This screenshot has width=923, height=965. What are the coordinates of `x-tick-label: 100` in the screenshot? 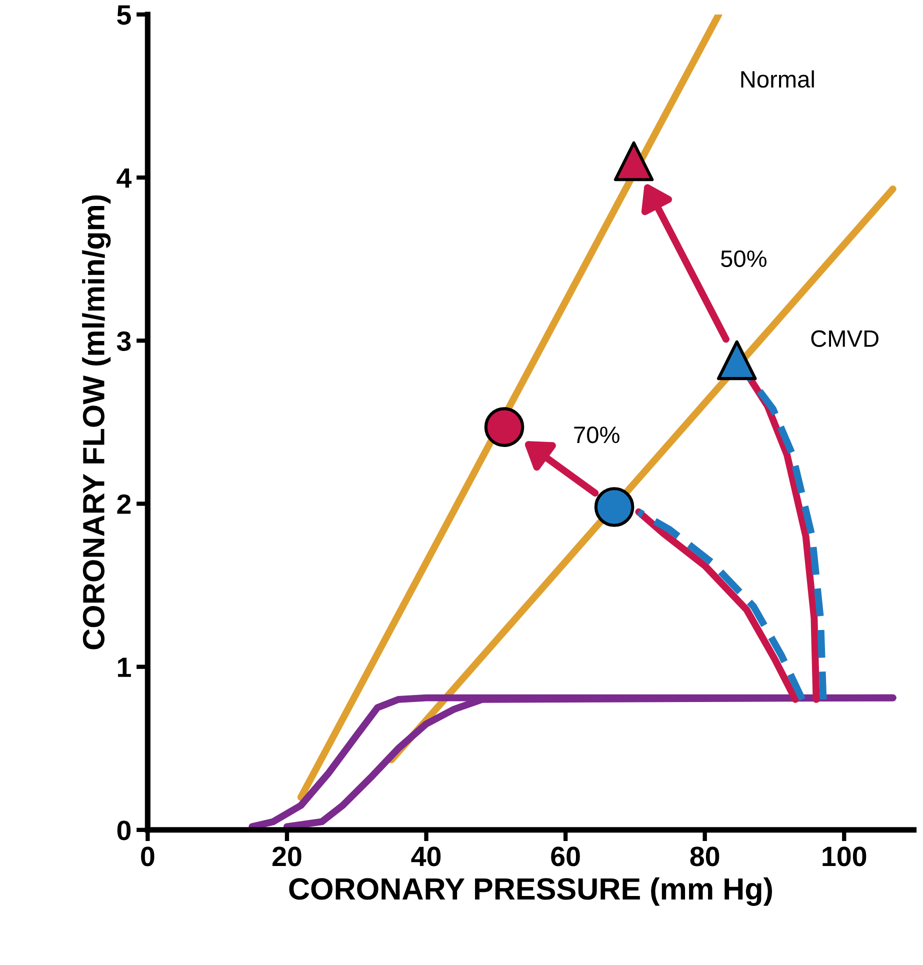 It's located at (844, 856).